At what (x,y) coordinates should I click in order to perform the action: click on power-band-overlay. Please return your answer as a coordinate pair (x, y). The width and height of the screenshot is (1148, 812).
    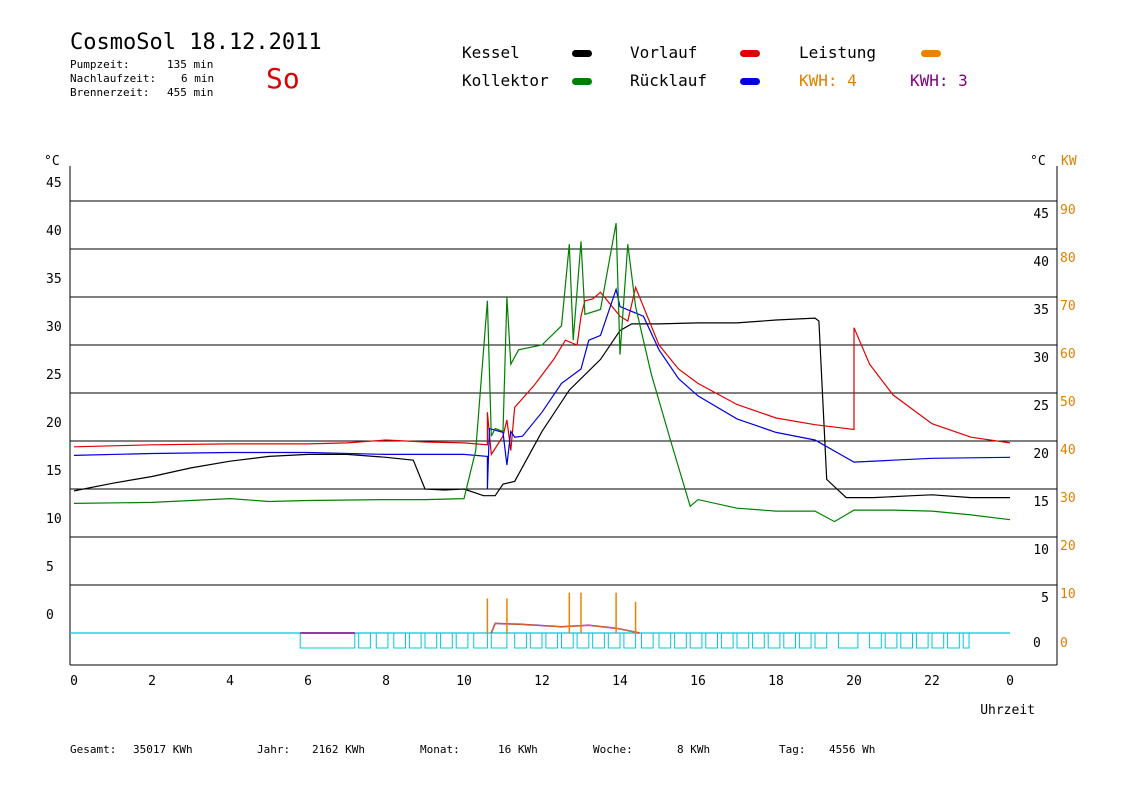
    Looking at the image, I should click on (565, 628).